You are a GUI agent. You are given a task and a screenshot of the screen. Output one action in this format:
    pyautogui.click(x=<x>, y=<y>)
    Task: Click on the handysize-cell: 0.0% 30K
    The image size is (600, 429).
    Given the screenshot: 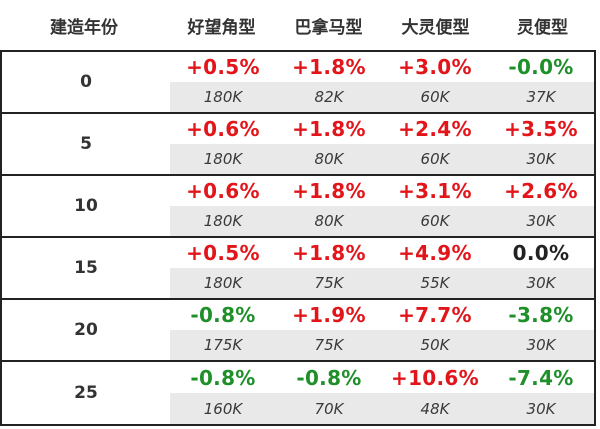 What is the action you would take?
    pyautogui.click(x=541, y=268)
    